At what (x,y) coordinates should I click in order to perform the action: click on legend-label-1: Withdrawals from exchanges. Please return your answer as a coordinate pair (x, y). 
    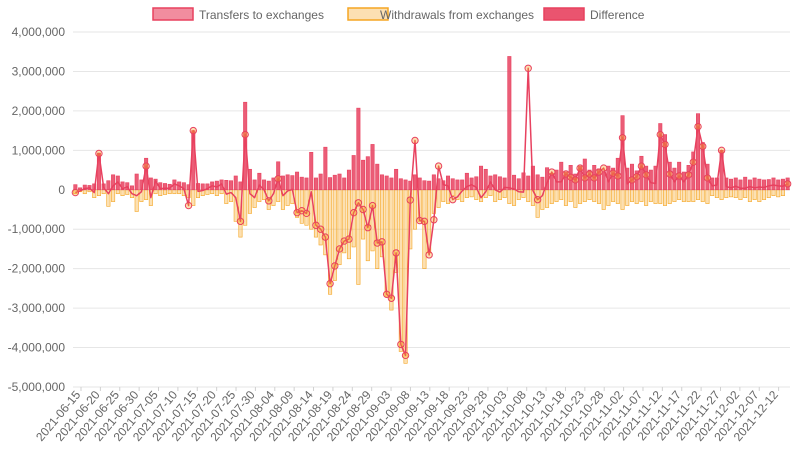
    Looking at the image, I should click on (457, 15).